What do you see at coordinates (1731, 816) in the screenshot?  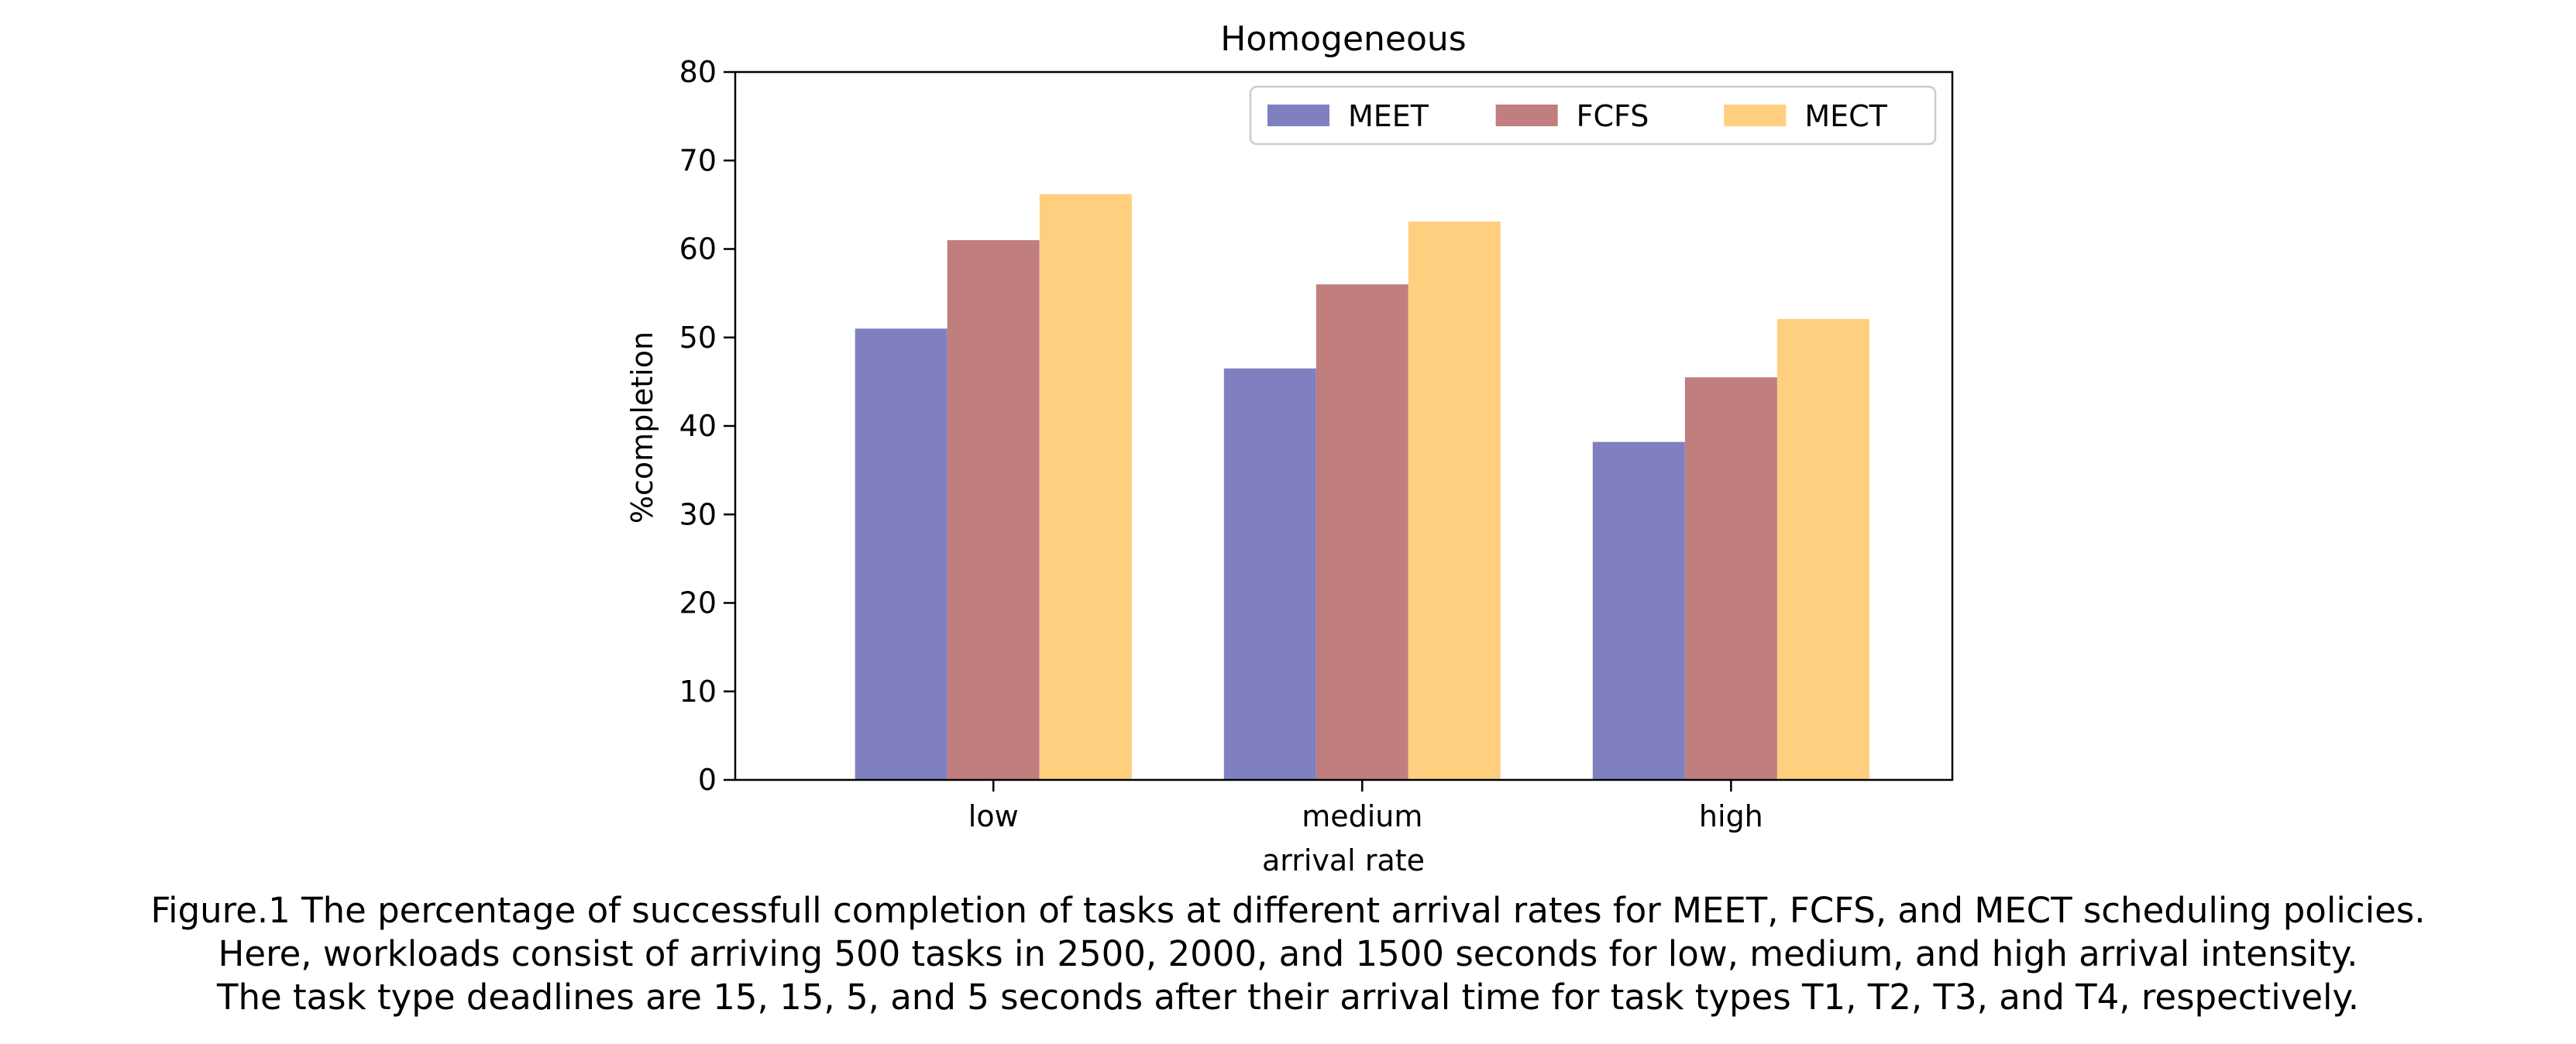 I see `x-tick-label-high: high` at bounding box center [1731, 816].